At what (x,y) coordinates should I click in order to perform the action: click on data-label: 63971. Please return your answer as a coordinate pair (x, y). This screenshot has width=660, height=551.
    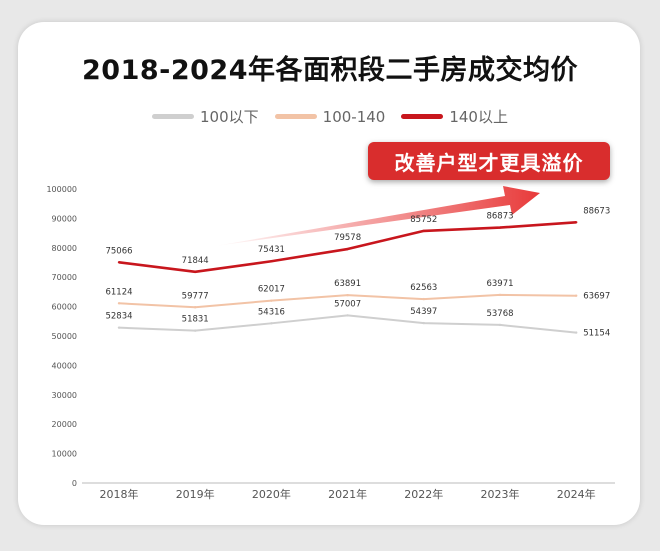
    Looking at the image, I should click on (499, 284).